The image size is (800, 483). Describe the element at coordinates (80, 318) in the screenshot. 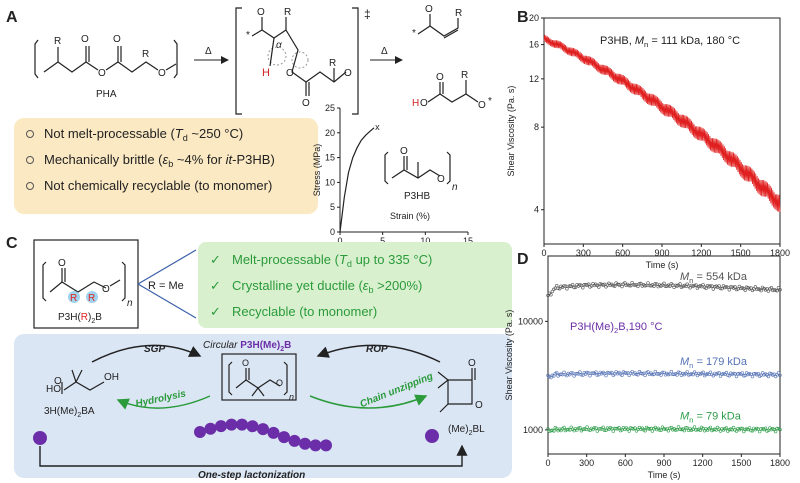

I see `p3hr2b-label: P3H(R)2B` at that location.